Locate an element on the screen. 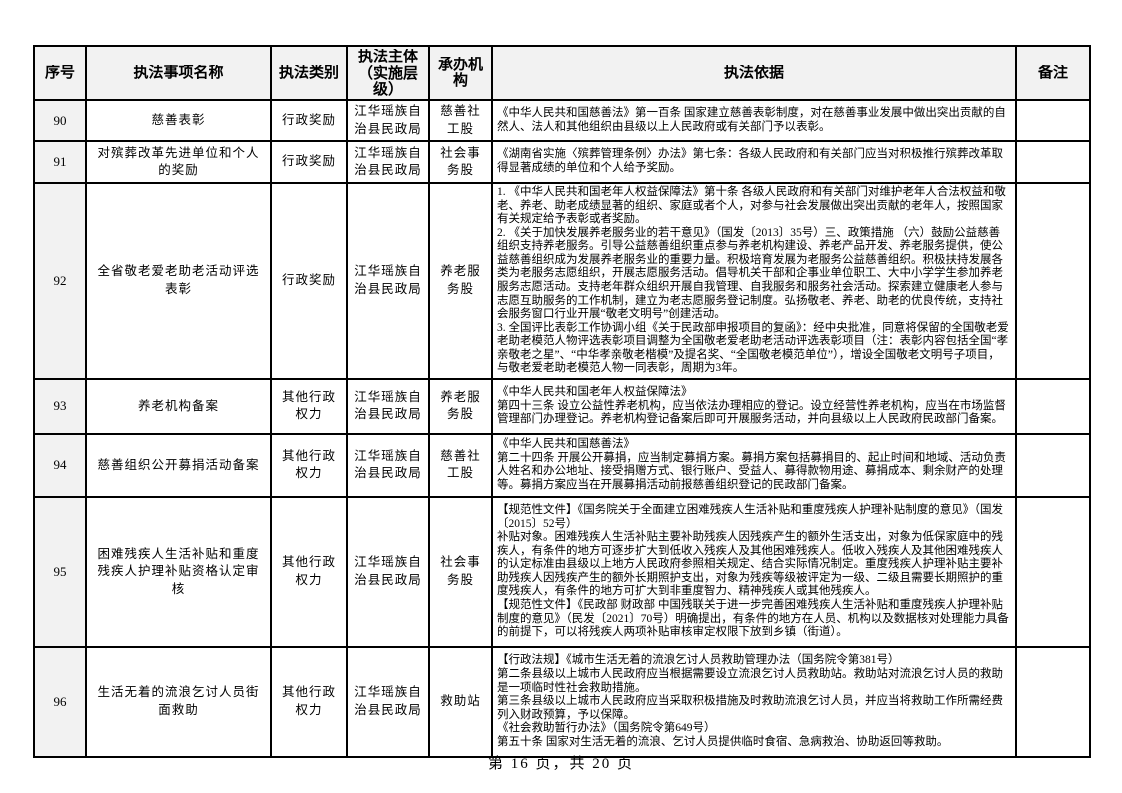  column-header-label: 执法依据 is located at coordinates (753, 72).